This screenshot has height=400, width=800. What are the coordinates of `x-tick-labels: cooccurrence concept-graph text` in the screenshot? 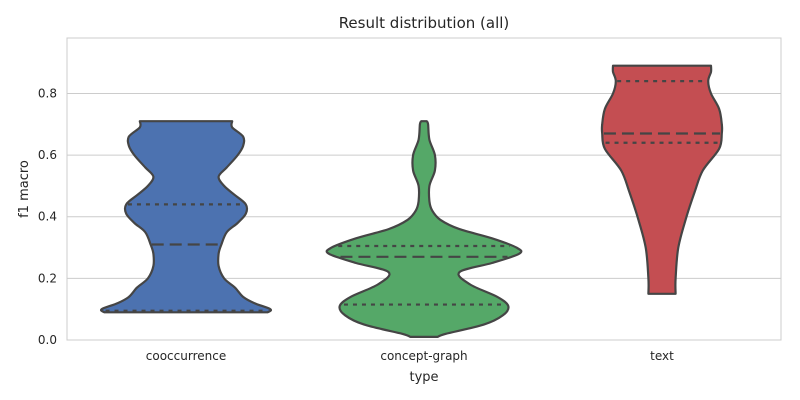 It's located at (410, 356).